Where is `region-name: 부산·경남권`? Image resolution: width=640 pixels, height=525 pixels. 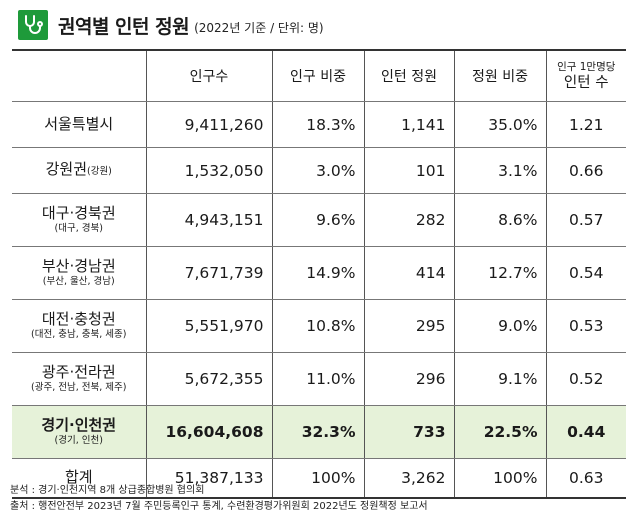 region-name: 부산·경남권 is located at coordinates (78, 266).